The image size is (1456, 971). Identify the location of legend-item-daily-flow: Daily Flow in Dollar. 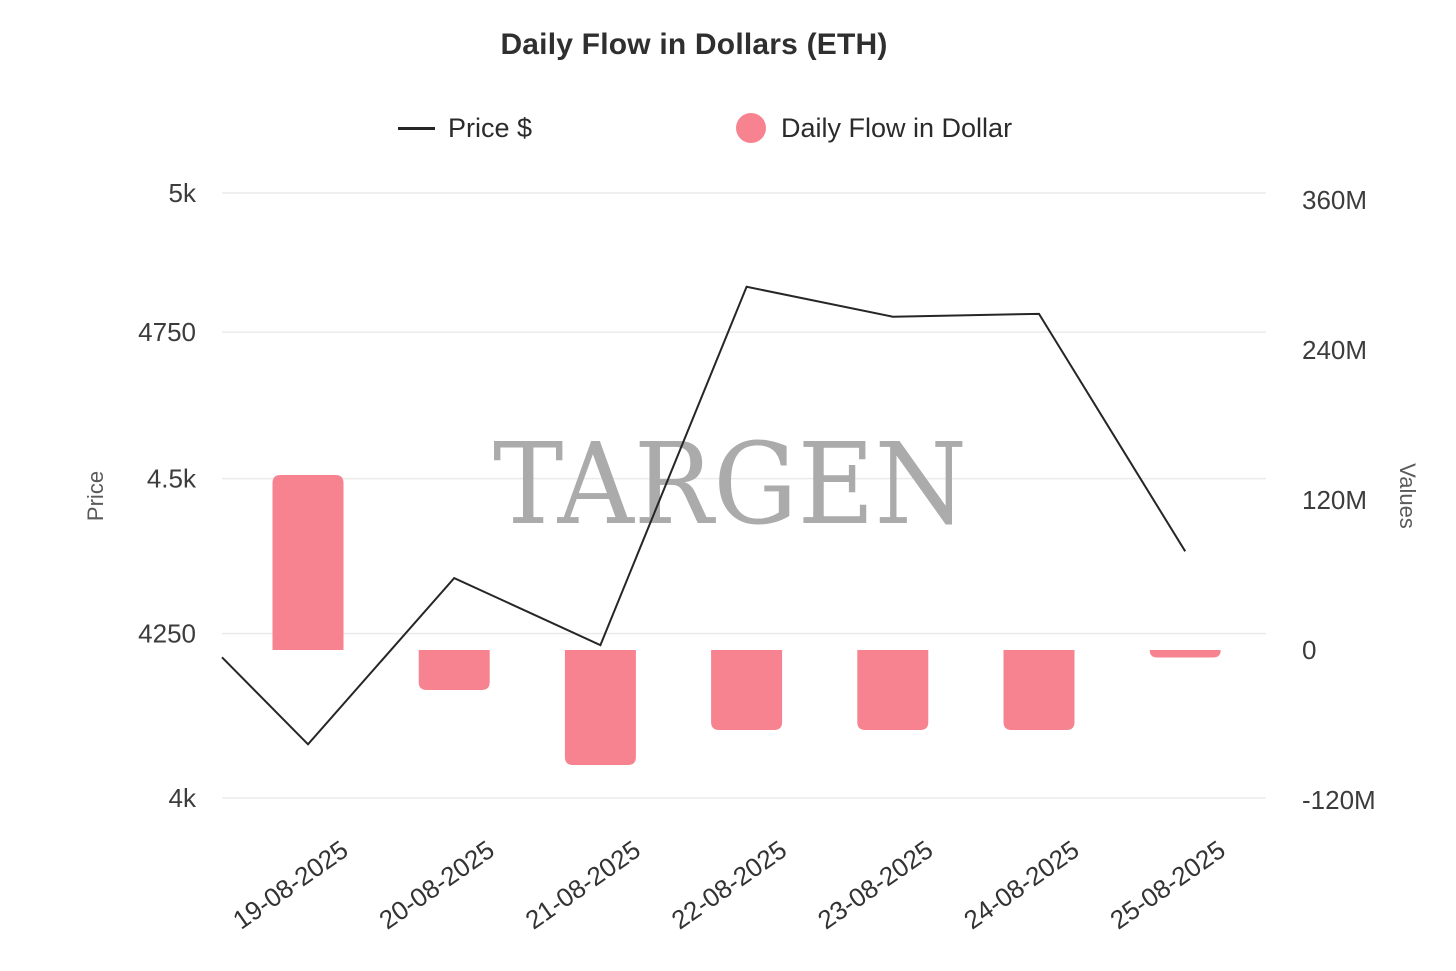
(874, 128).